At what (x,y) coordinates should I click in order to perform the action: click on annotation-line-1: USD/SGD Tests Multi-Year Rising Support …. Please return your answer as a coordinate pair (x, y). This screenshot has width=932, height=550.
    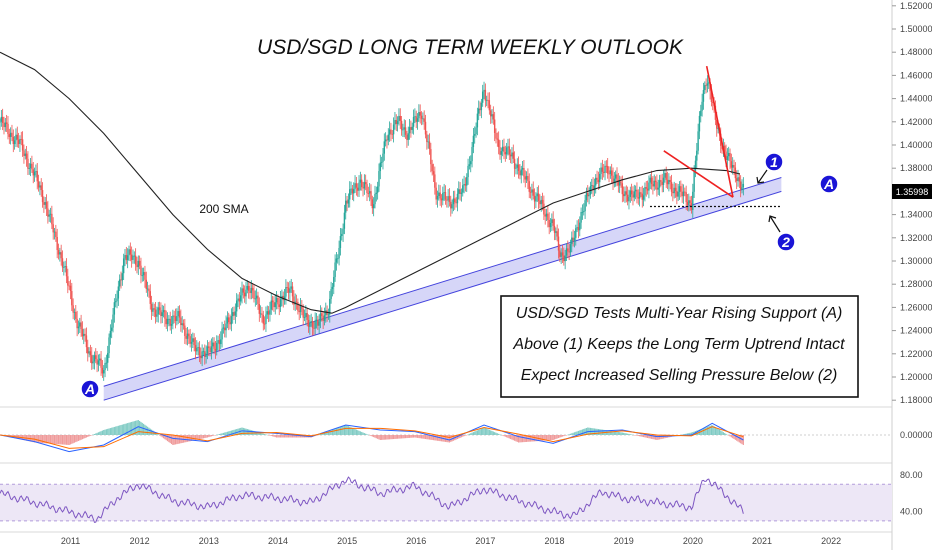
    Looking at the image, I should click on (679, 313).